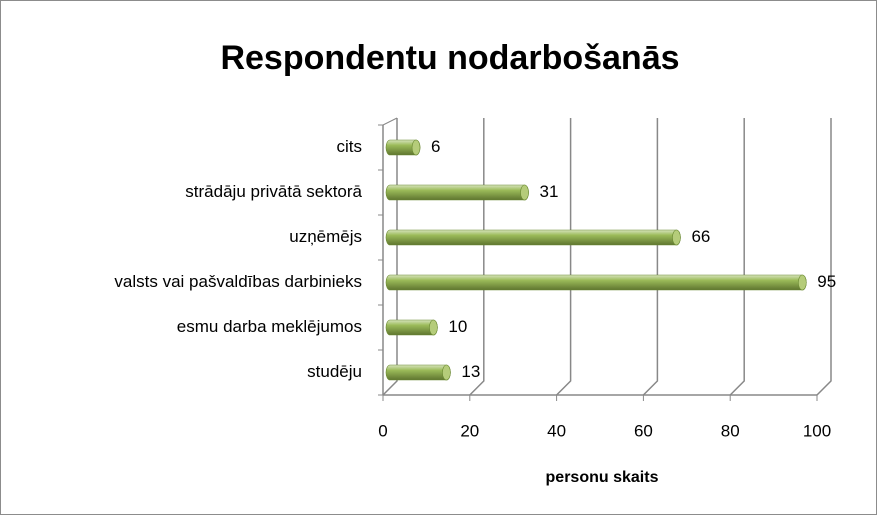 The height and width of the screenshot is (515, 877). What do you see at coordinates (273, 191) in the screenshot?
I see `y-tick-label: strādāju privātā sektorā` at bounding box center [273, 191].